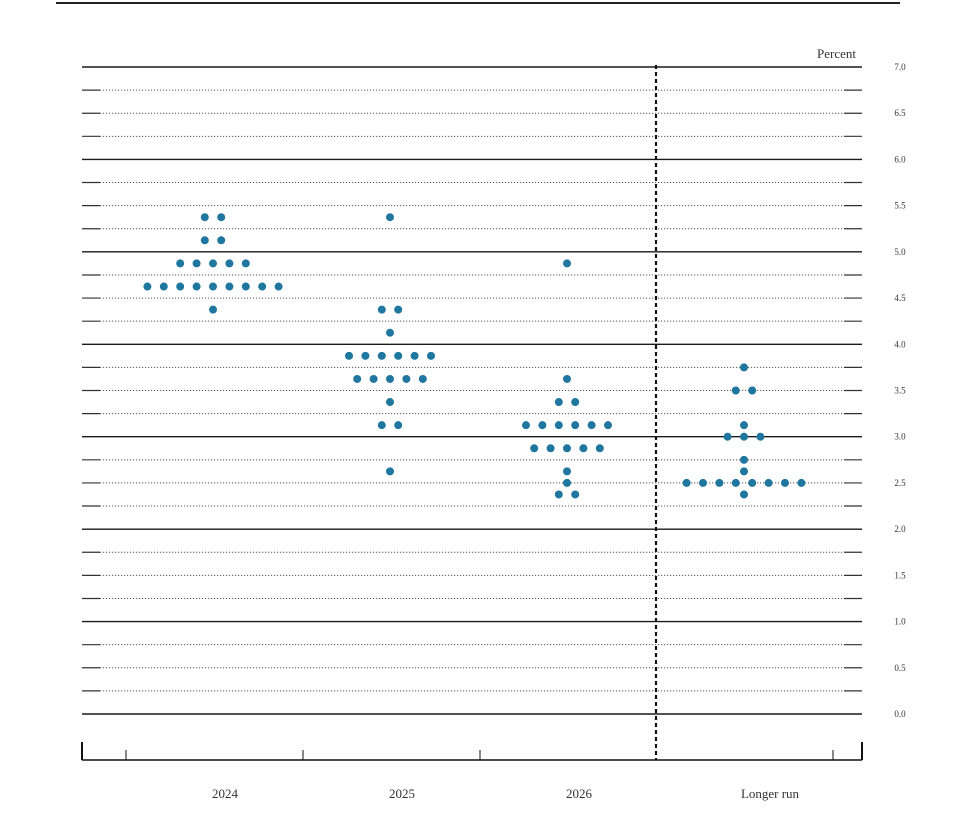 The height and width of the screenshot is (830, 960). Describe the element at coordinates (900, 575) in the screenshot. I see `y-tick-label: 1.5` at that location.